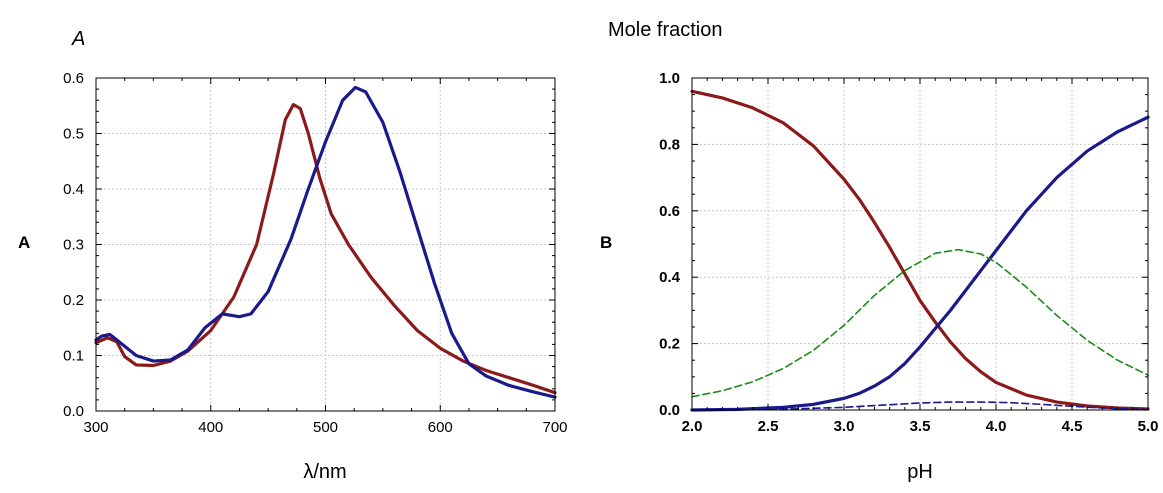 The height and width of the screenshot is (493, 1163). I want to click on panel-a-x-tick-label: 600, so click(440, 427).